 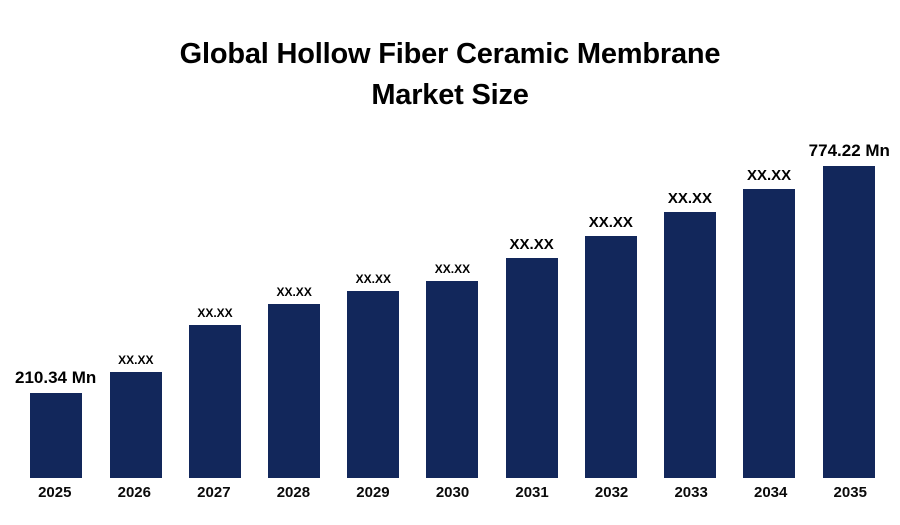 What do you see at coordinates (55, 492) in the screenshot?
I see `x-tick-2025: 2025` at bounding box center [55, 492].